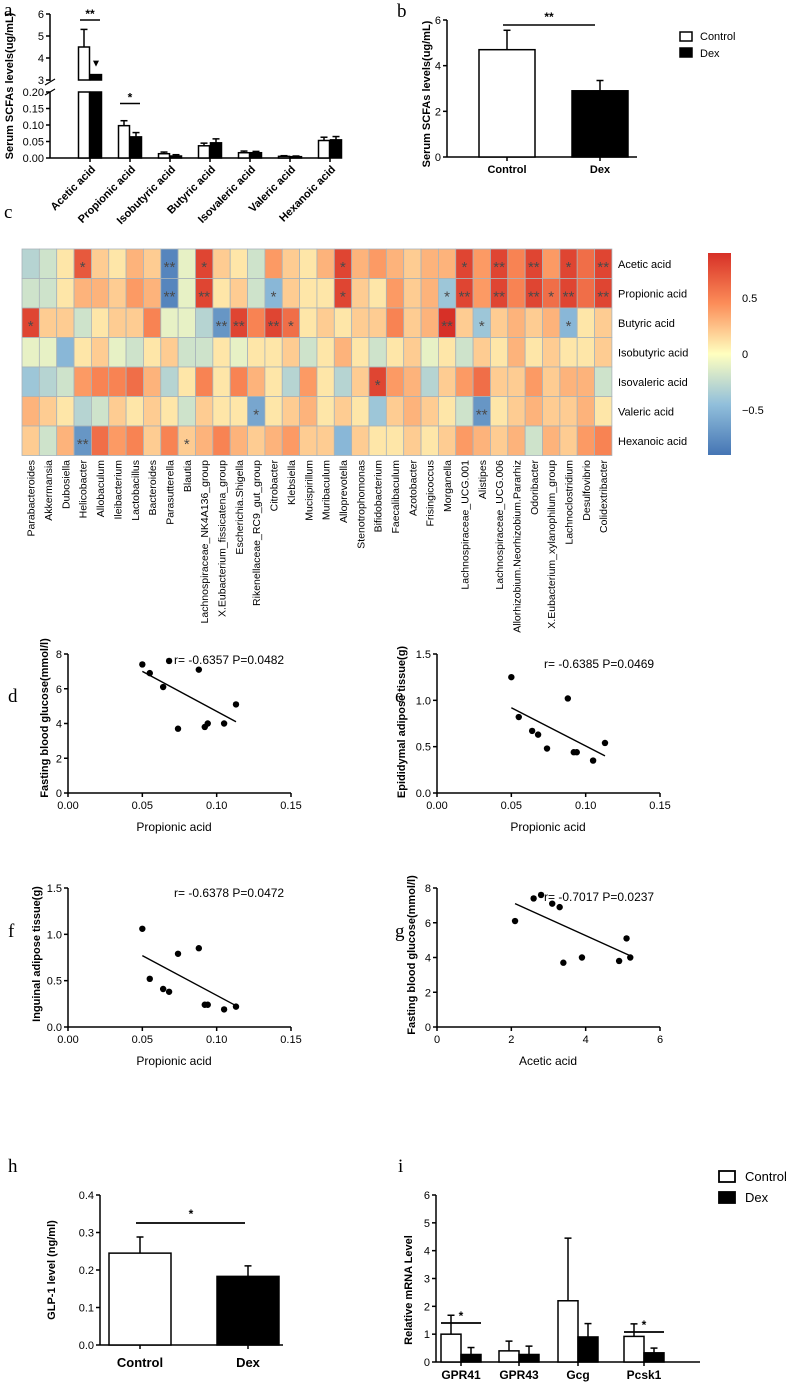  Describe the element at coordinates (130, 97) in the screenshot. I see `significance-star: *` at that location.